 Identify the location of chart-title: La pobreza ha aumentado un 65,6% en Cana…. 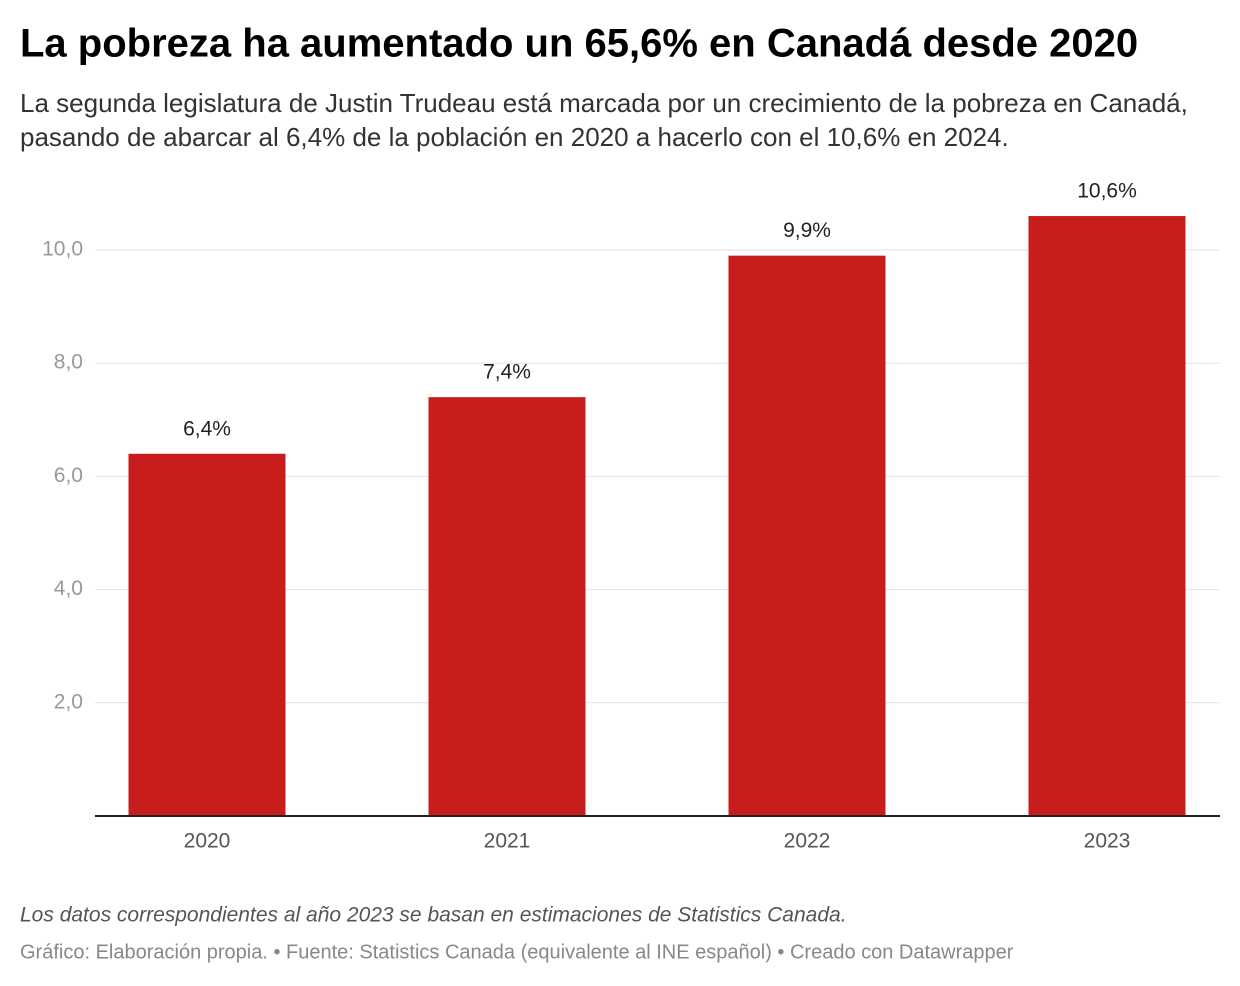
(579, 44).